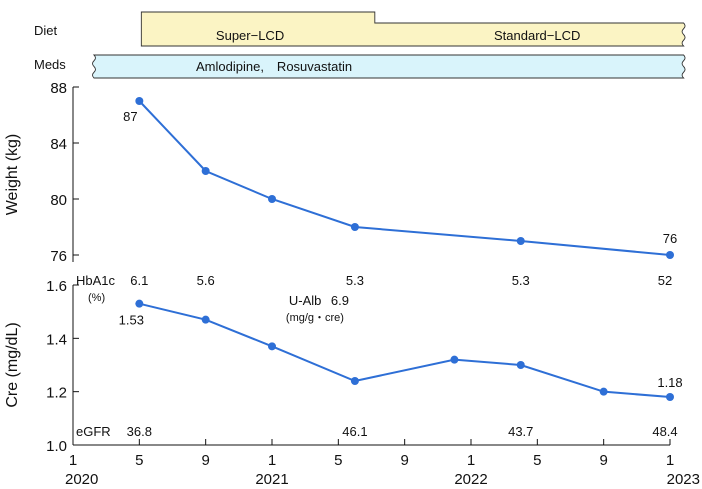  I want to click on w-point-label: 87, so click(130, 116).